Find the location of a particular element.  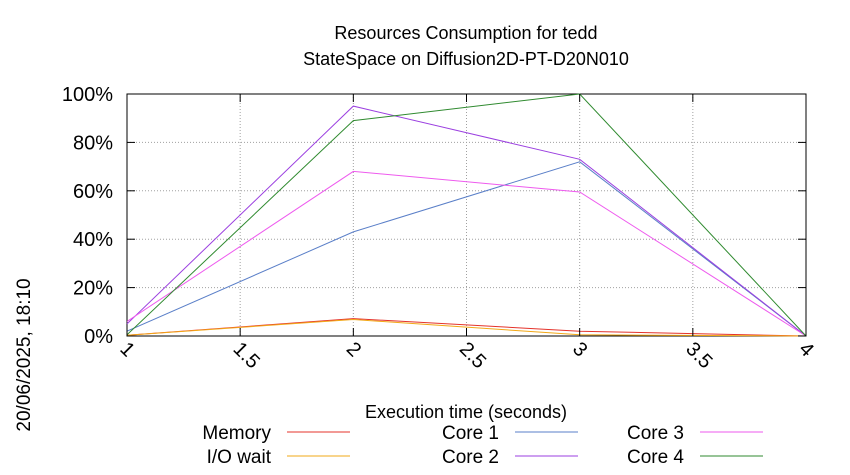

x-tick-label: 1 is located at coordinates (126, 349).